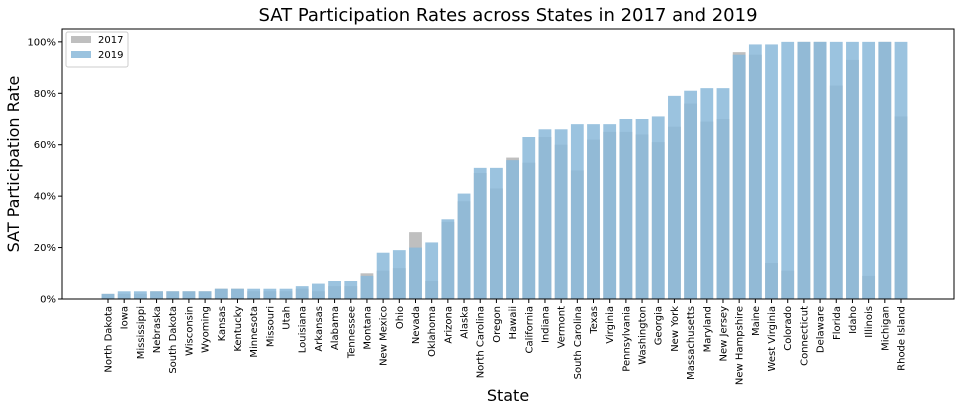  I want to click on y-tick-label: 60%, so click(45, 145).